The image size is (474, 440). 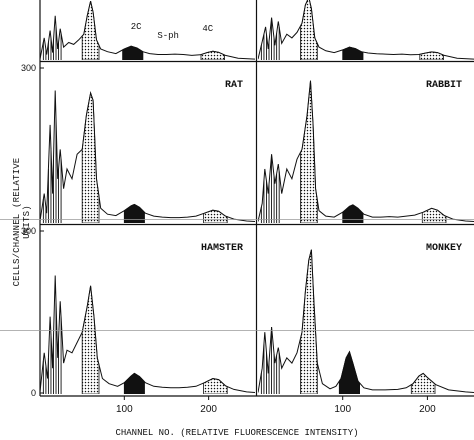 What do you see at coordinates (234, 85) in the screenshot?
I see `species-label: RAT` at bounding box center [234, 85].